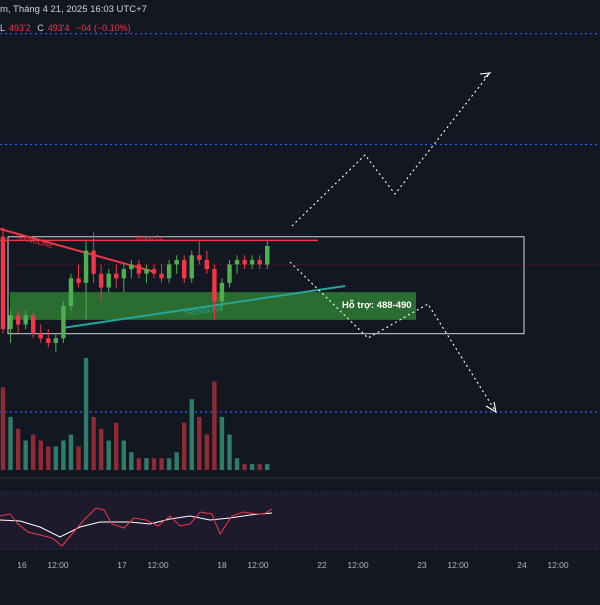  Describe the element at coordinates (391, 149) in the screenshot. I see `bullish-projection-path` at that location.